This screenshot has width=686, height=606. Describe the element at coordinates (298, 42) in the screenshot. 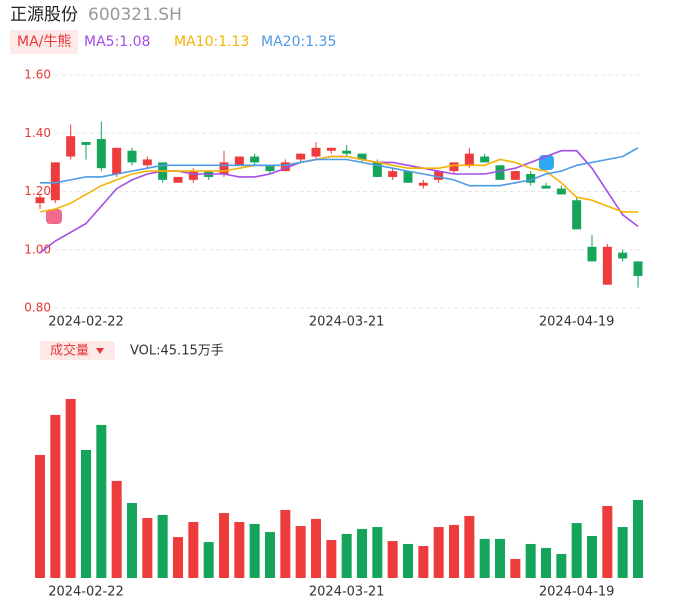

I see `legend-label: MA20:1.35` at that location.